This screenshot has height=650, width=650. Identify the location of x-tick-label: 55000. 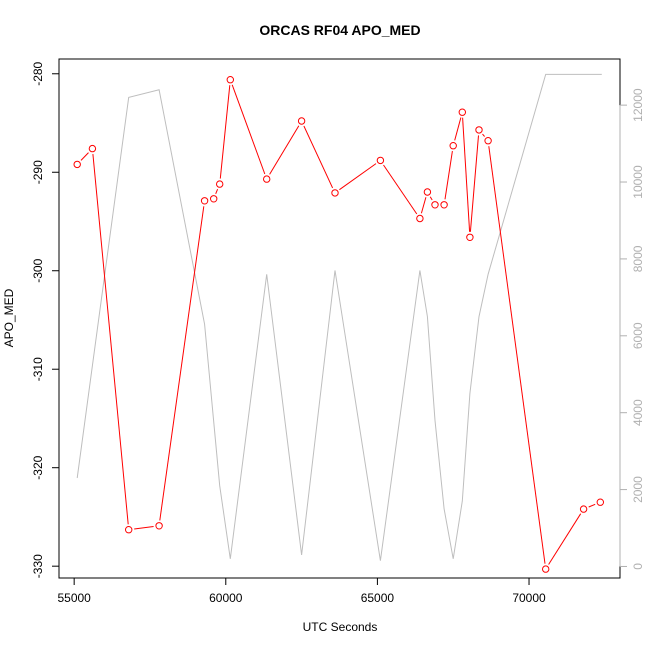
(74, 598).